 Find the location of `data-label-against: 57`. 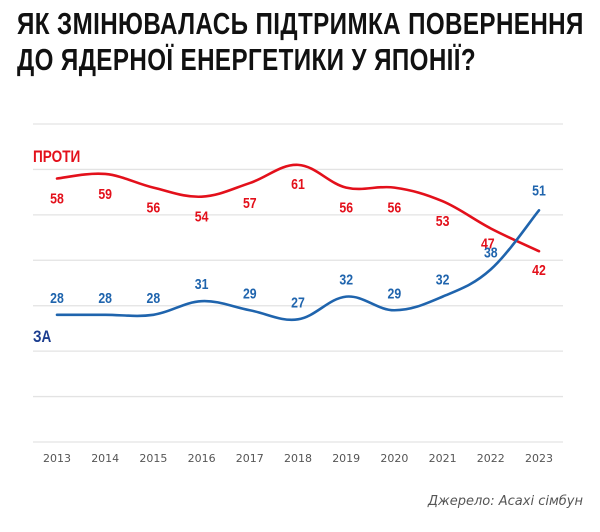

data-label-against: 57 is located at coordinates (250, 203).